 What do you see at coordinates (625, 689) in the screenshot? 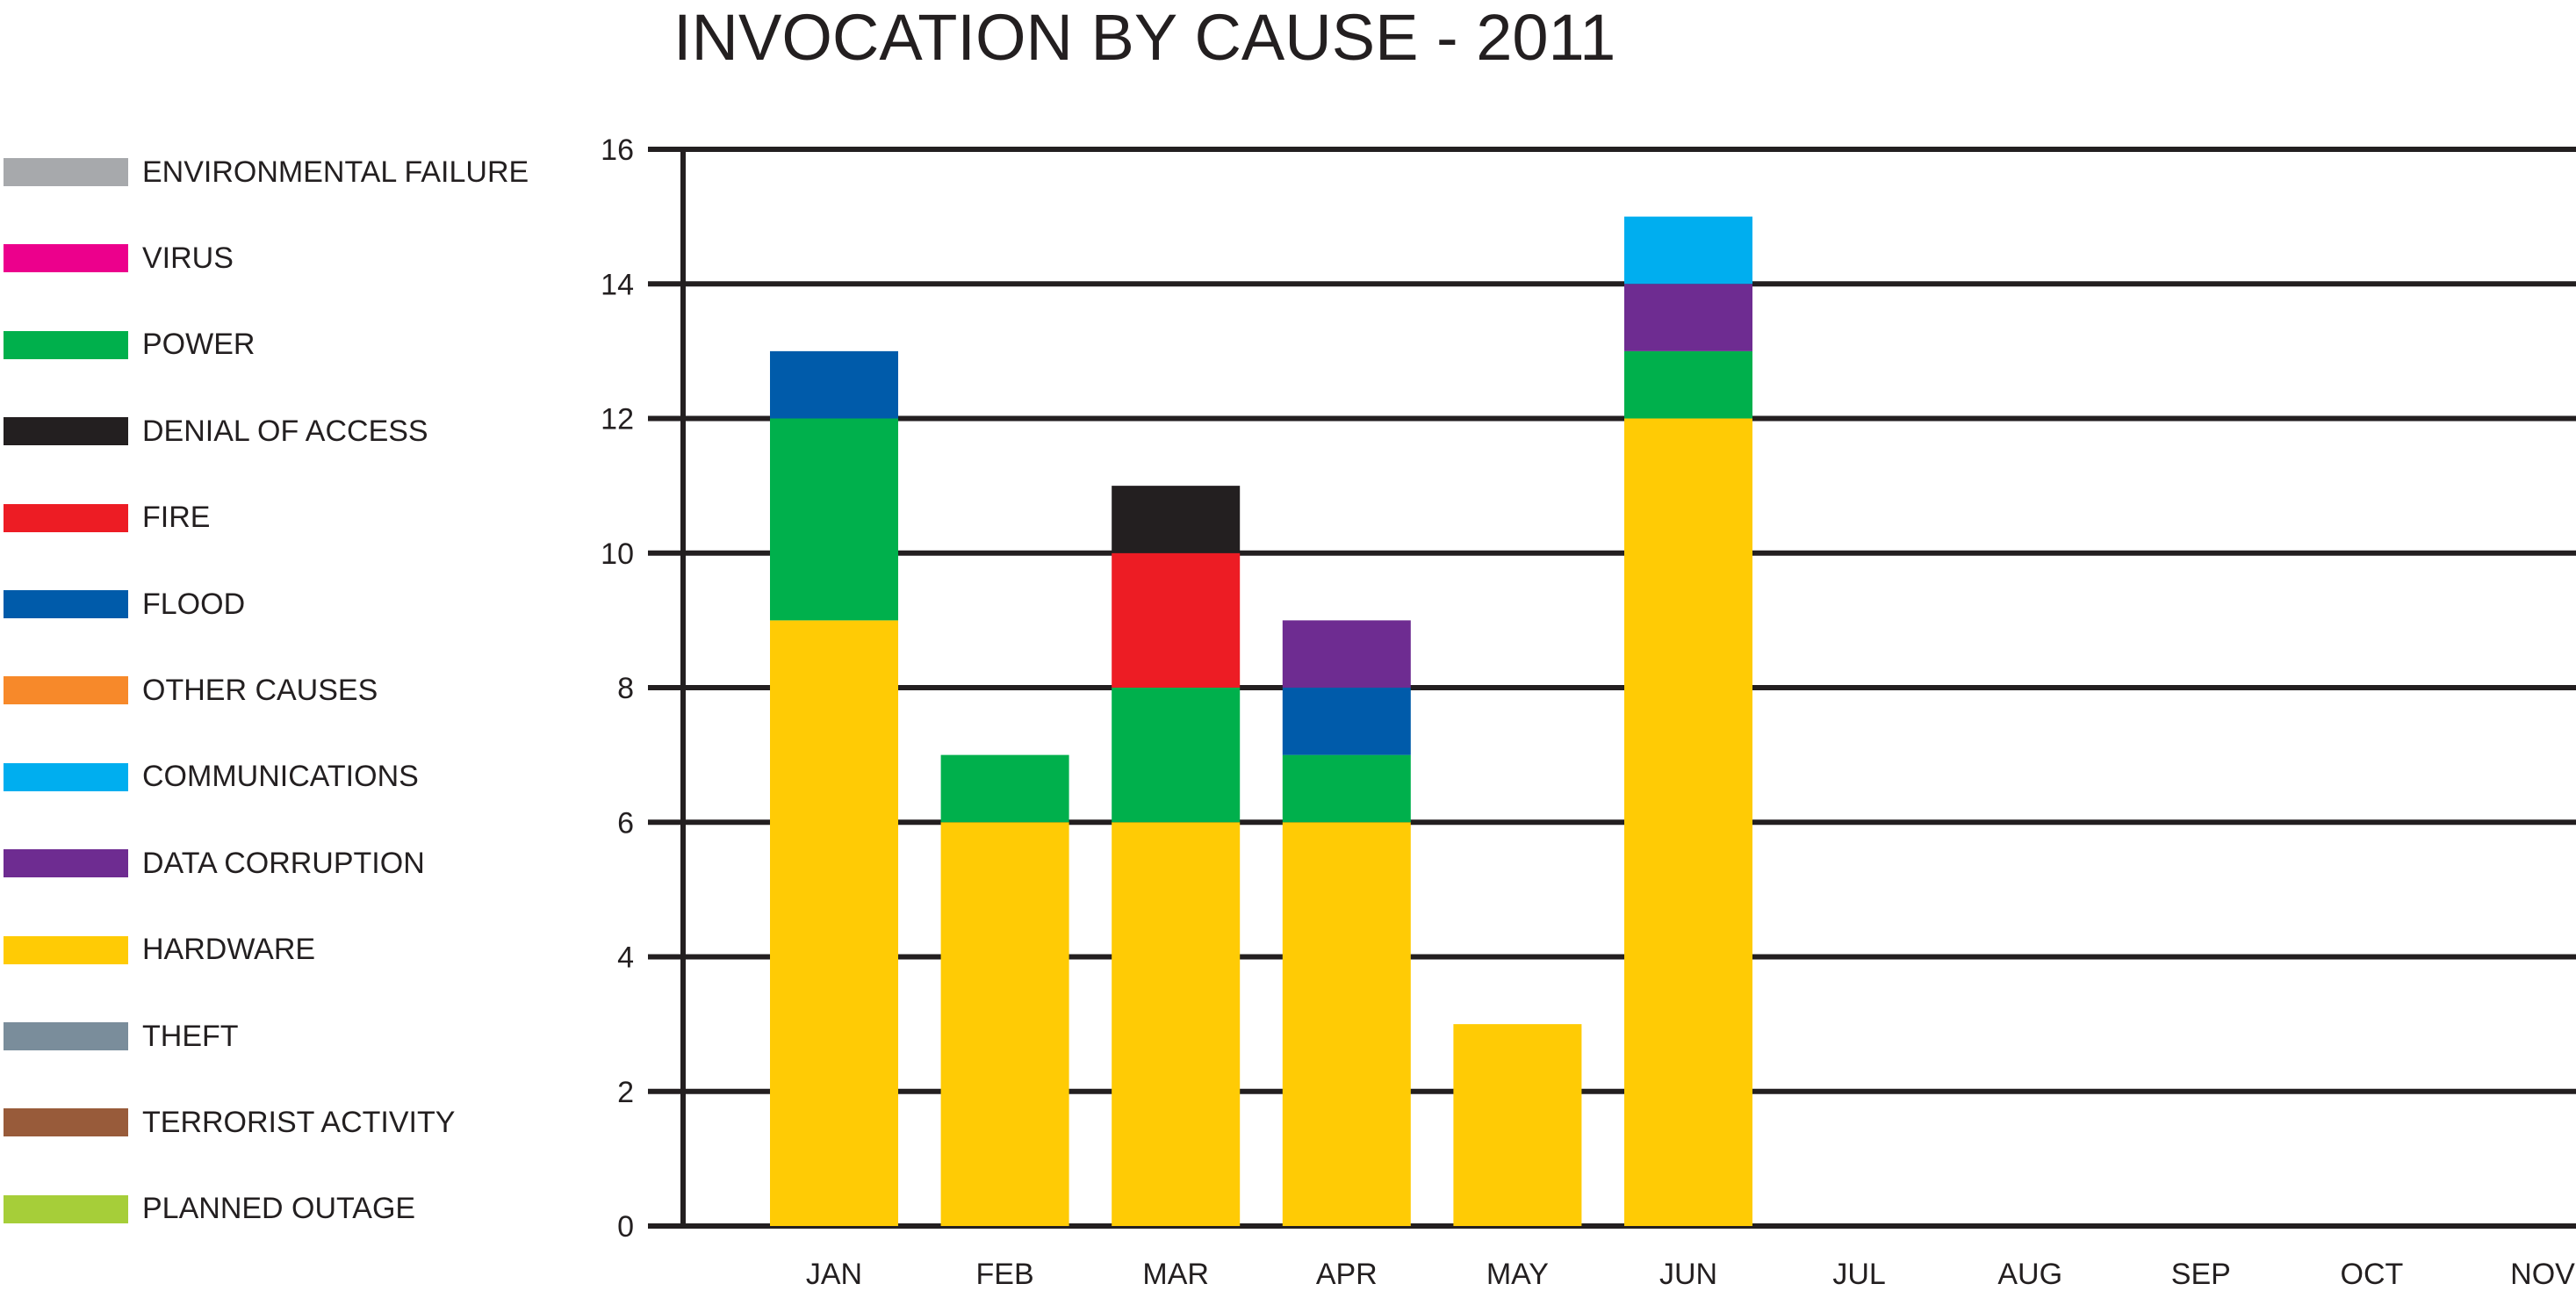
I see `y-tick-label: 8` at bounding box center [625, 689].